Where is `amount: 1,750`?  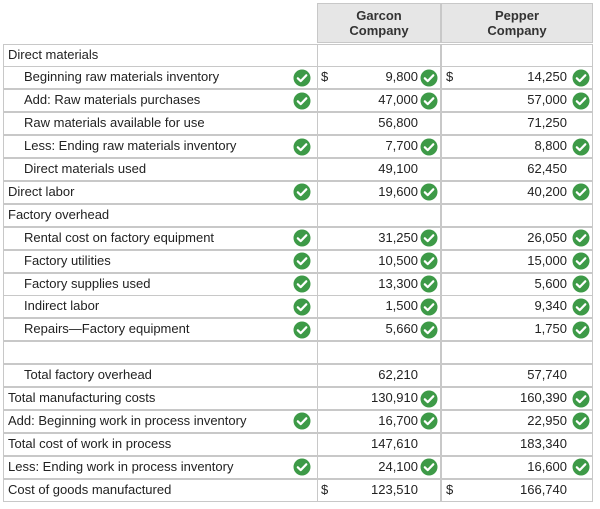
amount: 1,750 is located at coordinates (550, 329).